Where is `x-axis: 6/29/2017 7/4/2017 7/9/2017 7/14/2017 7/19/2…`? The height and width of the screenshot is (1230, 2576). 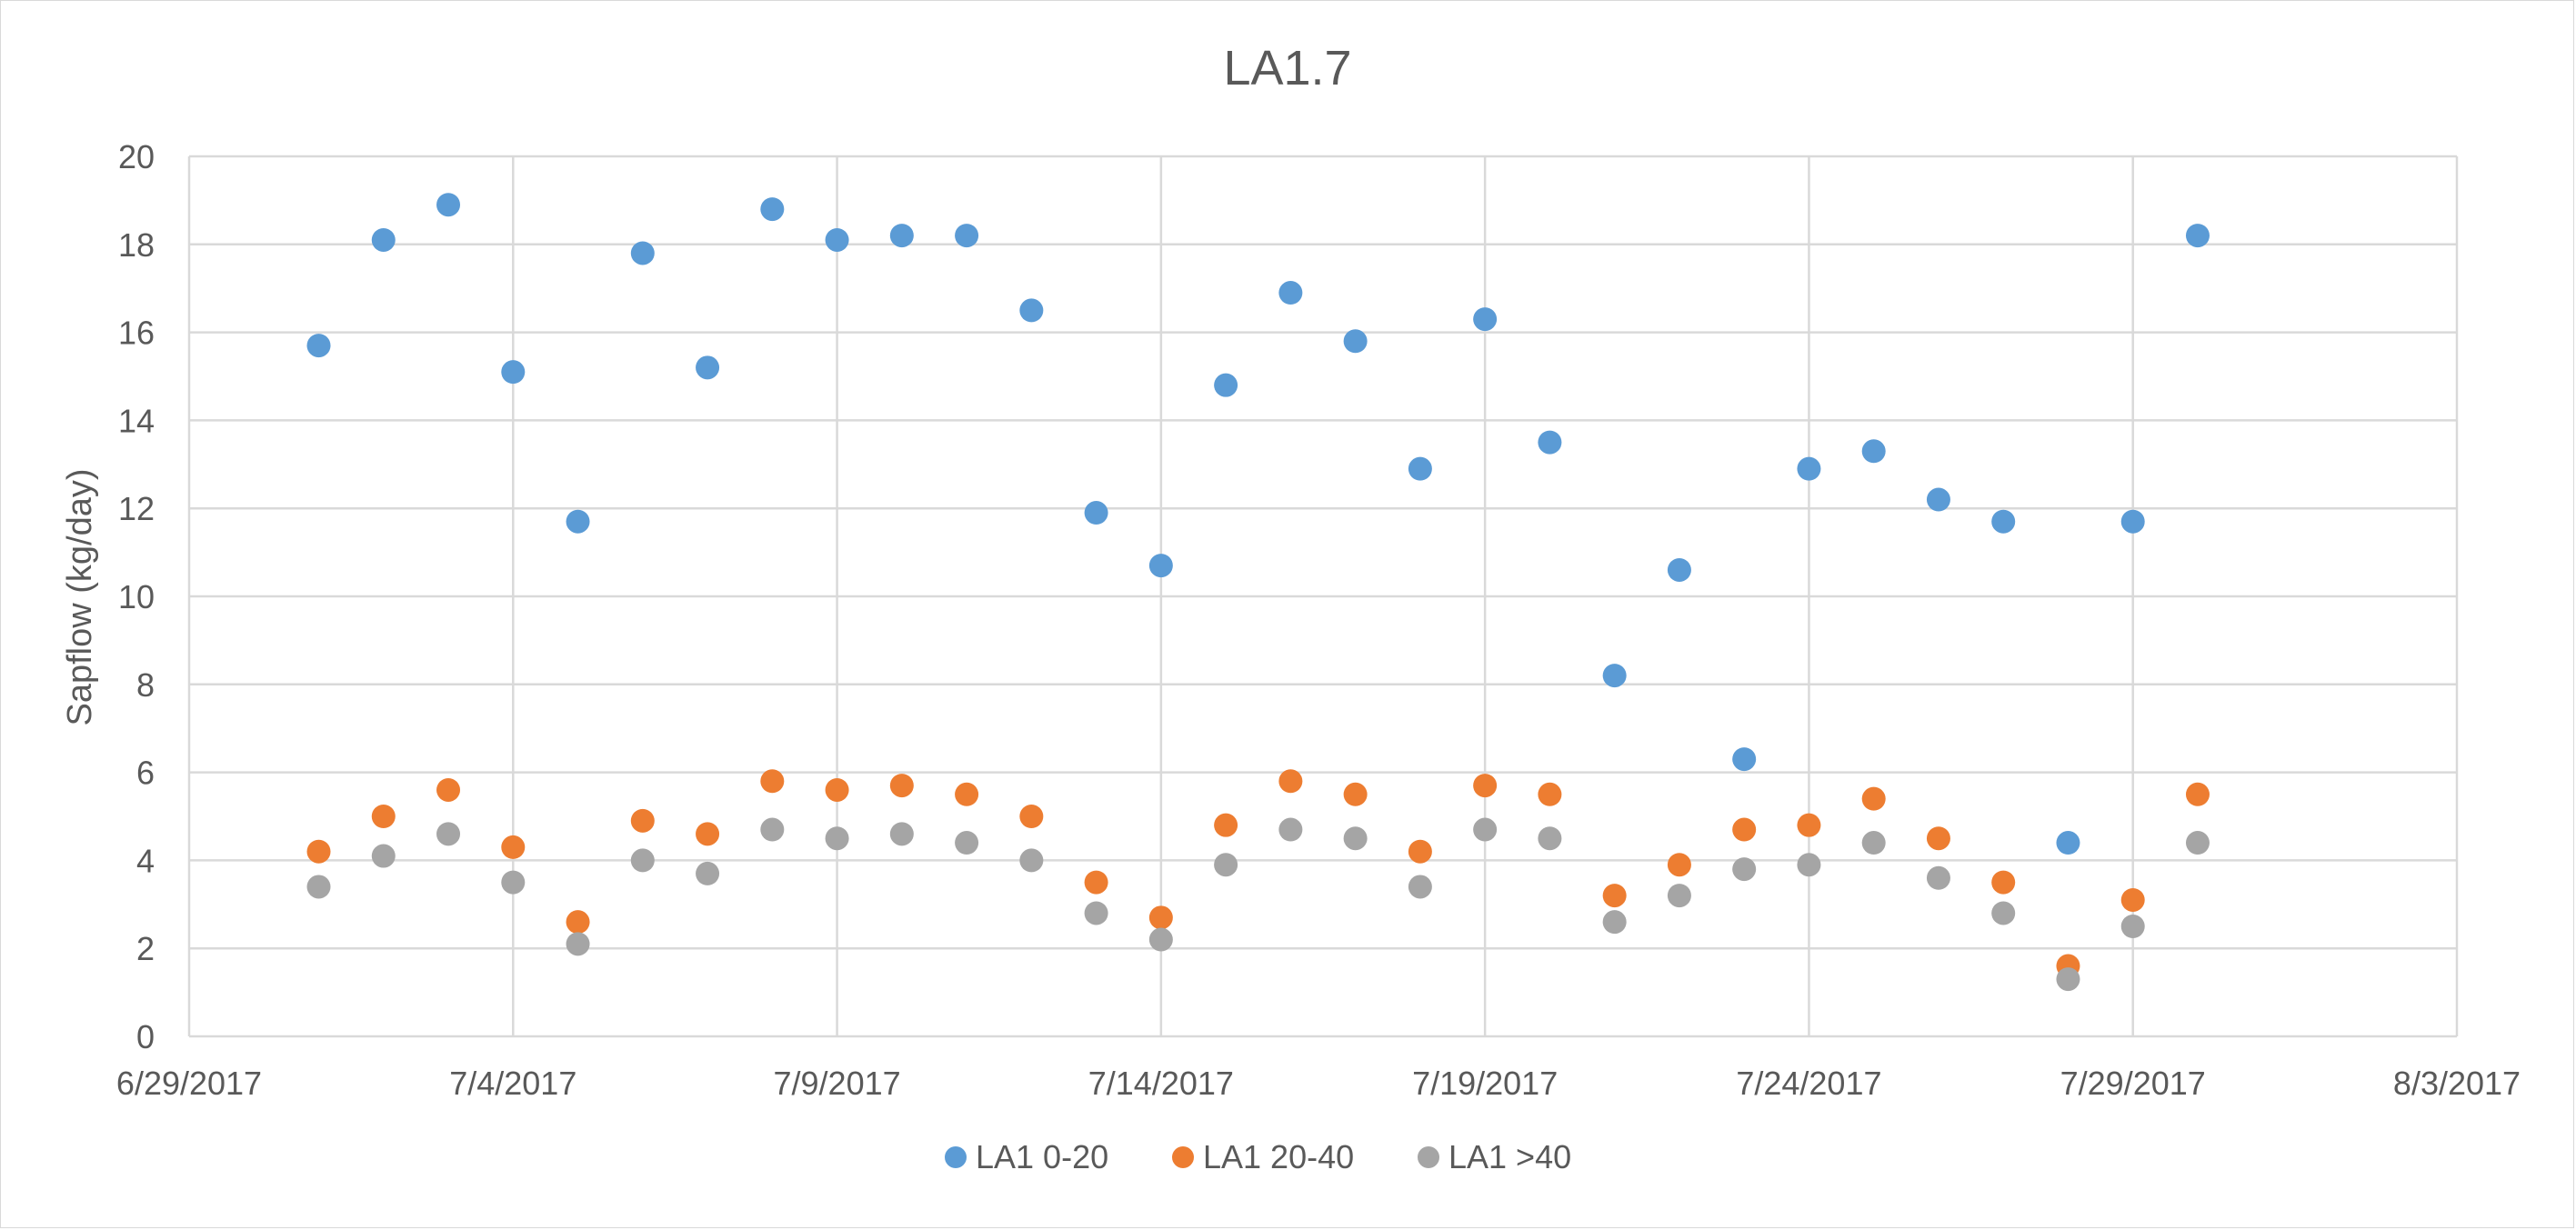
x-axis: 6/29/2017 7/4/2017 7/9/2017 7/14/2017 7/19/2… is located at coordinates (1318, 1083).